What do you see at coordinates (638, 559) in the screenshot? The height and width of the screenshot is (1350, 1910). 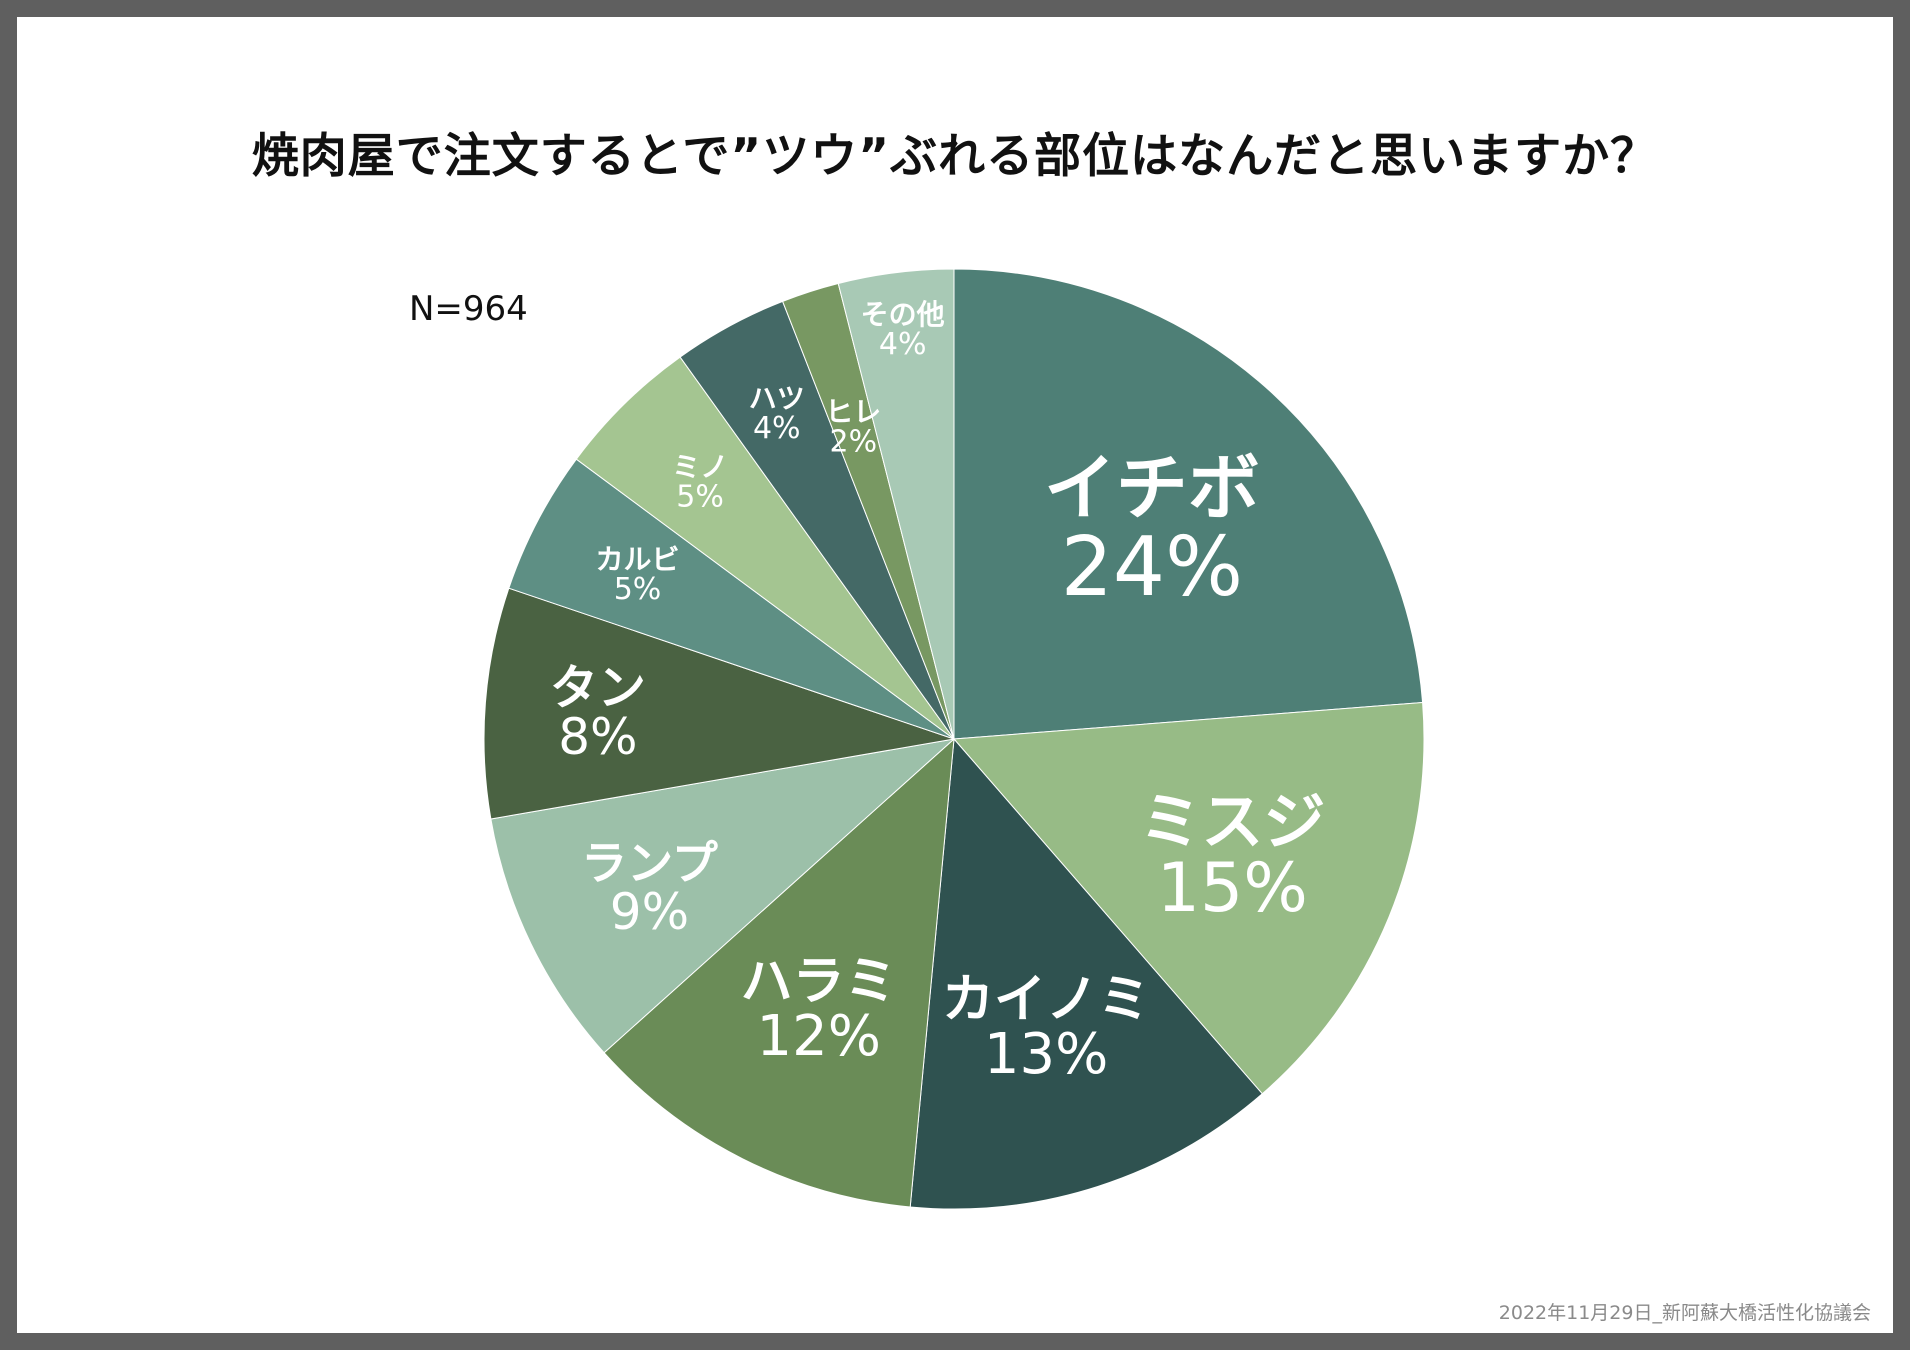 I see `slice-label: カルビ` at bounding box center [638, 559].